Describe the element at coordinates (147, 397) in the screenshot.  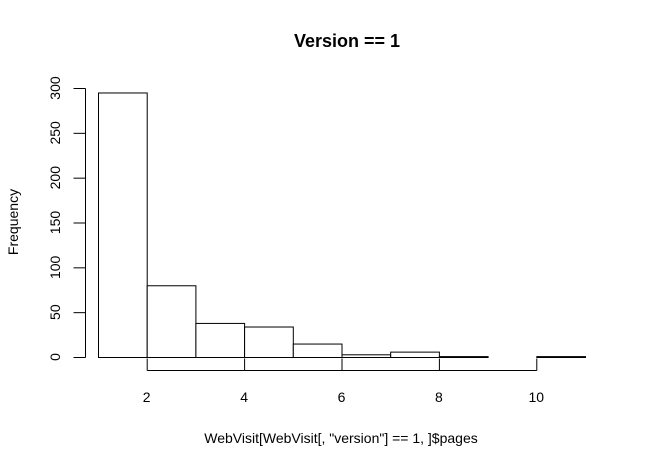
I see `x-tick-label-2: 2` at that location.